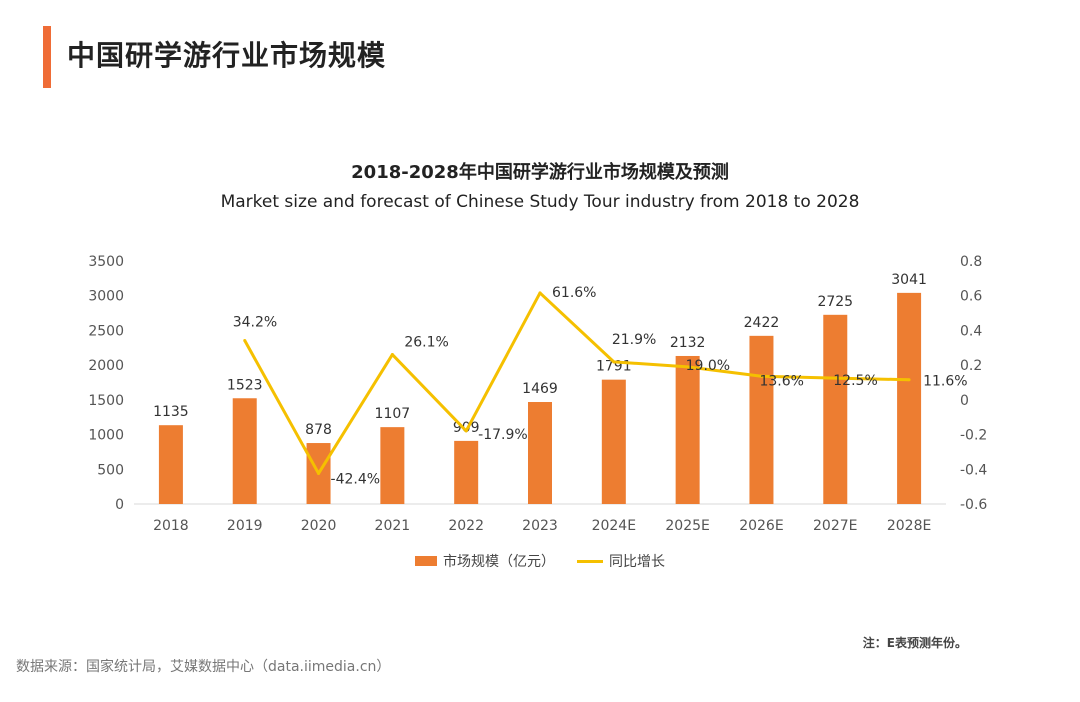  I want to click on chart-title: 2018-2028年中国研学游行业市场规模及预测, so click(540, 172).